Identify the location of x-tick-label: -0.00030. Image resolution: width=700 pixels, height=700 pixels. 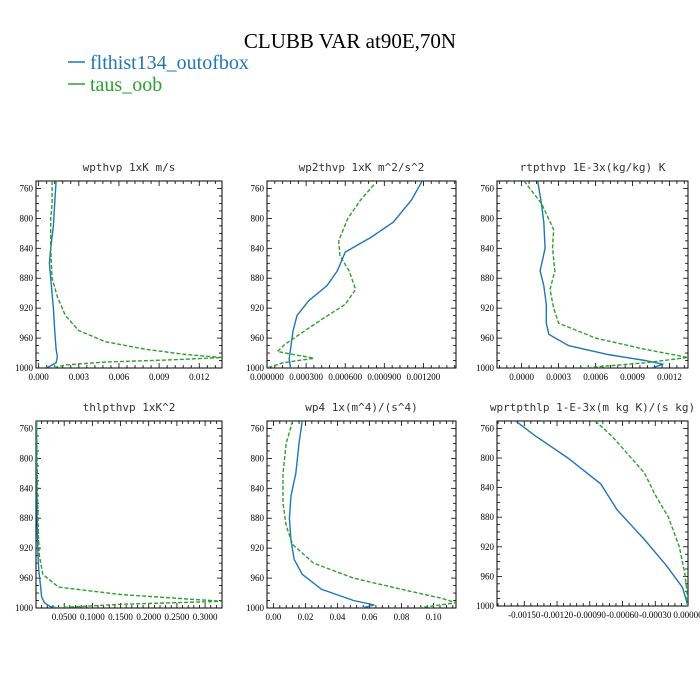
(655, 615).